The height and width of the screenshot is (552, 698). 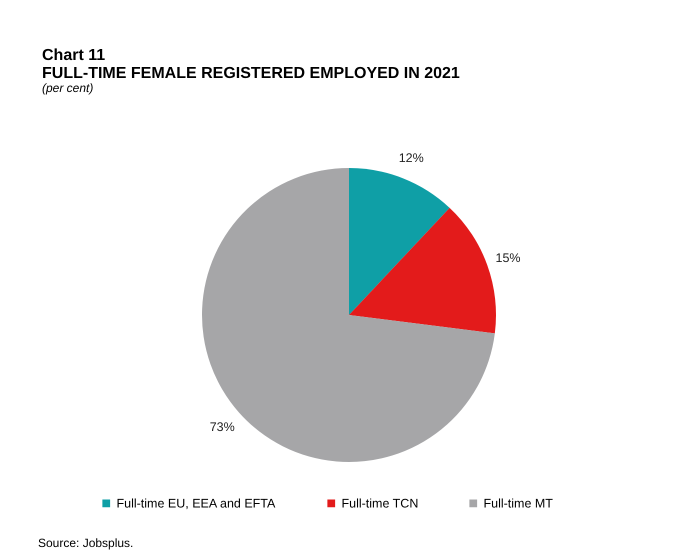 What do you see at coordinates (508, 257) in the screenshot?
I see `data-label: 15%` at bounding box center [508, 257].